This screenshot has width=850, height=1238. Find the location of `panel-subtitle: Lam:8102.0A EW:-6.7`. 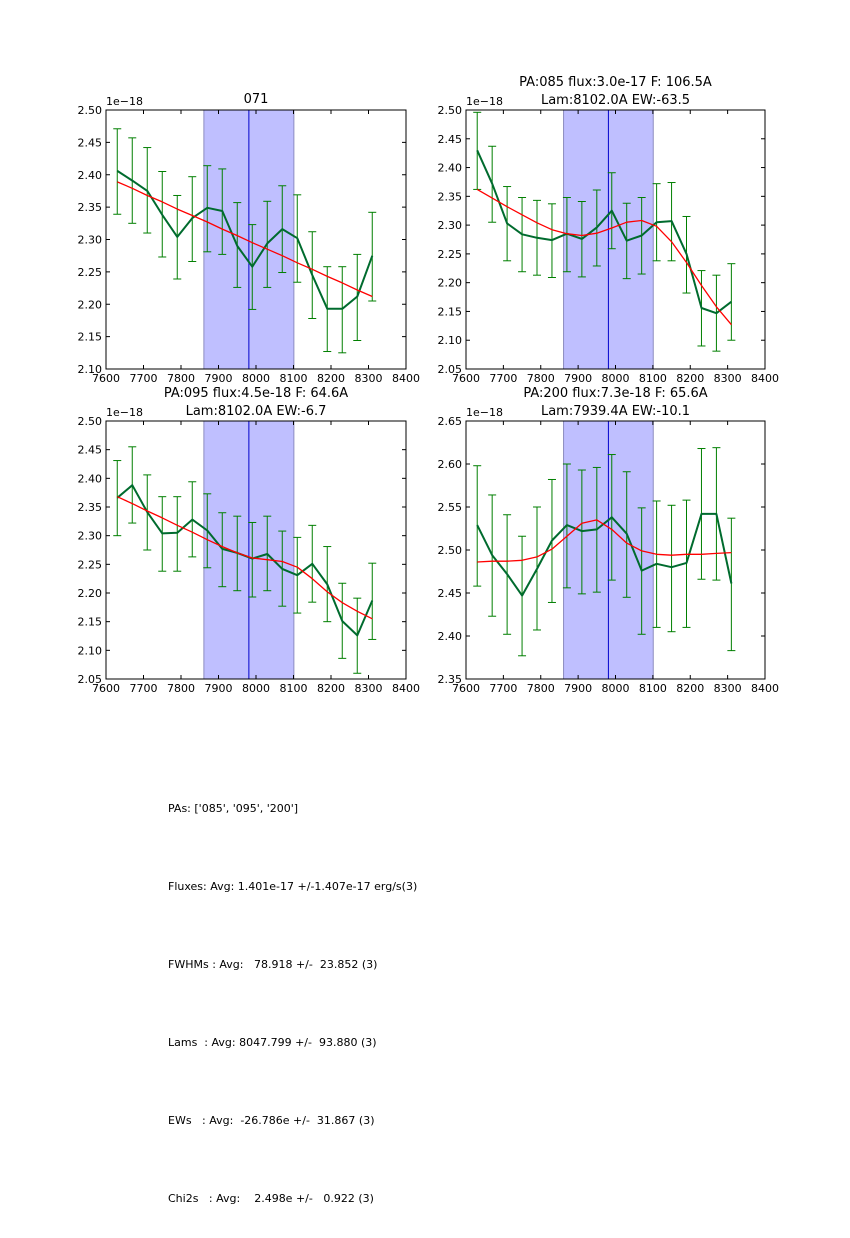

panel-subtitle: Lam:8102.0A EW:-6.7 is located at coordinates (256, 411).